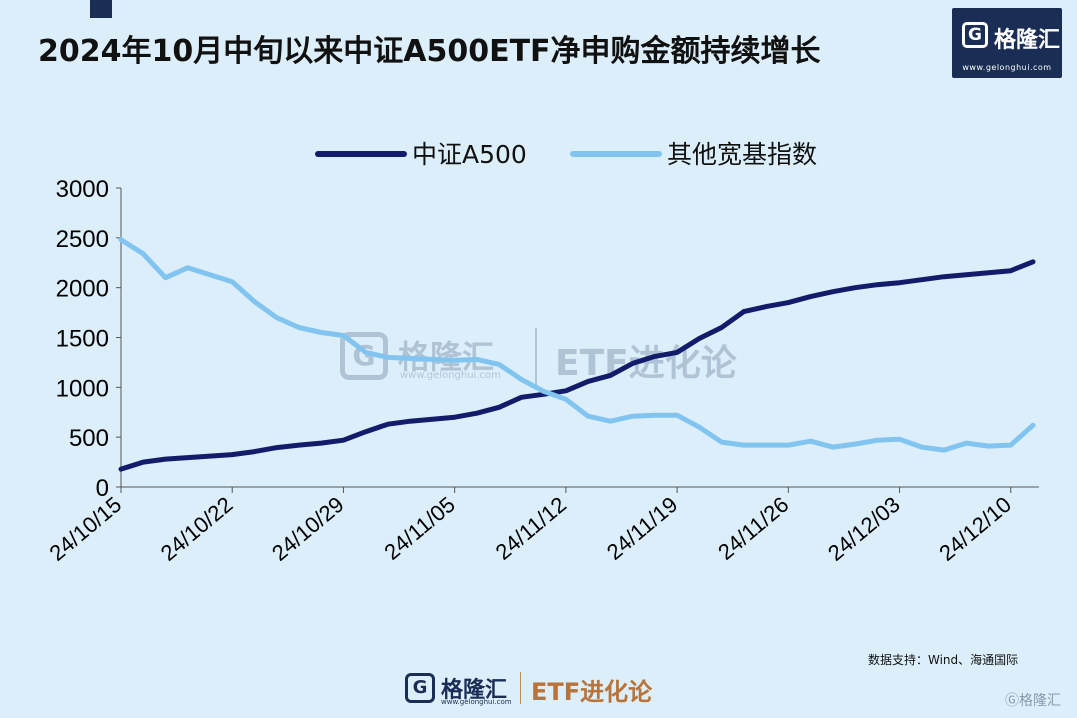 This screenshot has width=1077, height=718. Describe the element at coordinates (82, 339) in the screenshot. I see `y-tick-label: 1500` at that location.